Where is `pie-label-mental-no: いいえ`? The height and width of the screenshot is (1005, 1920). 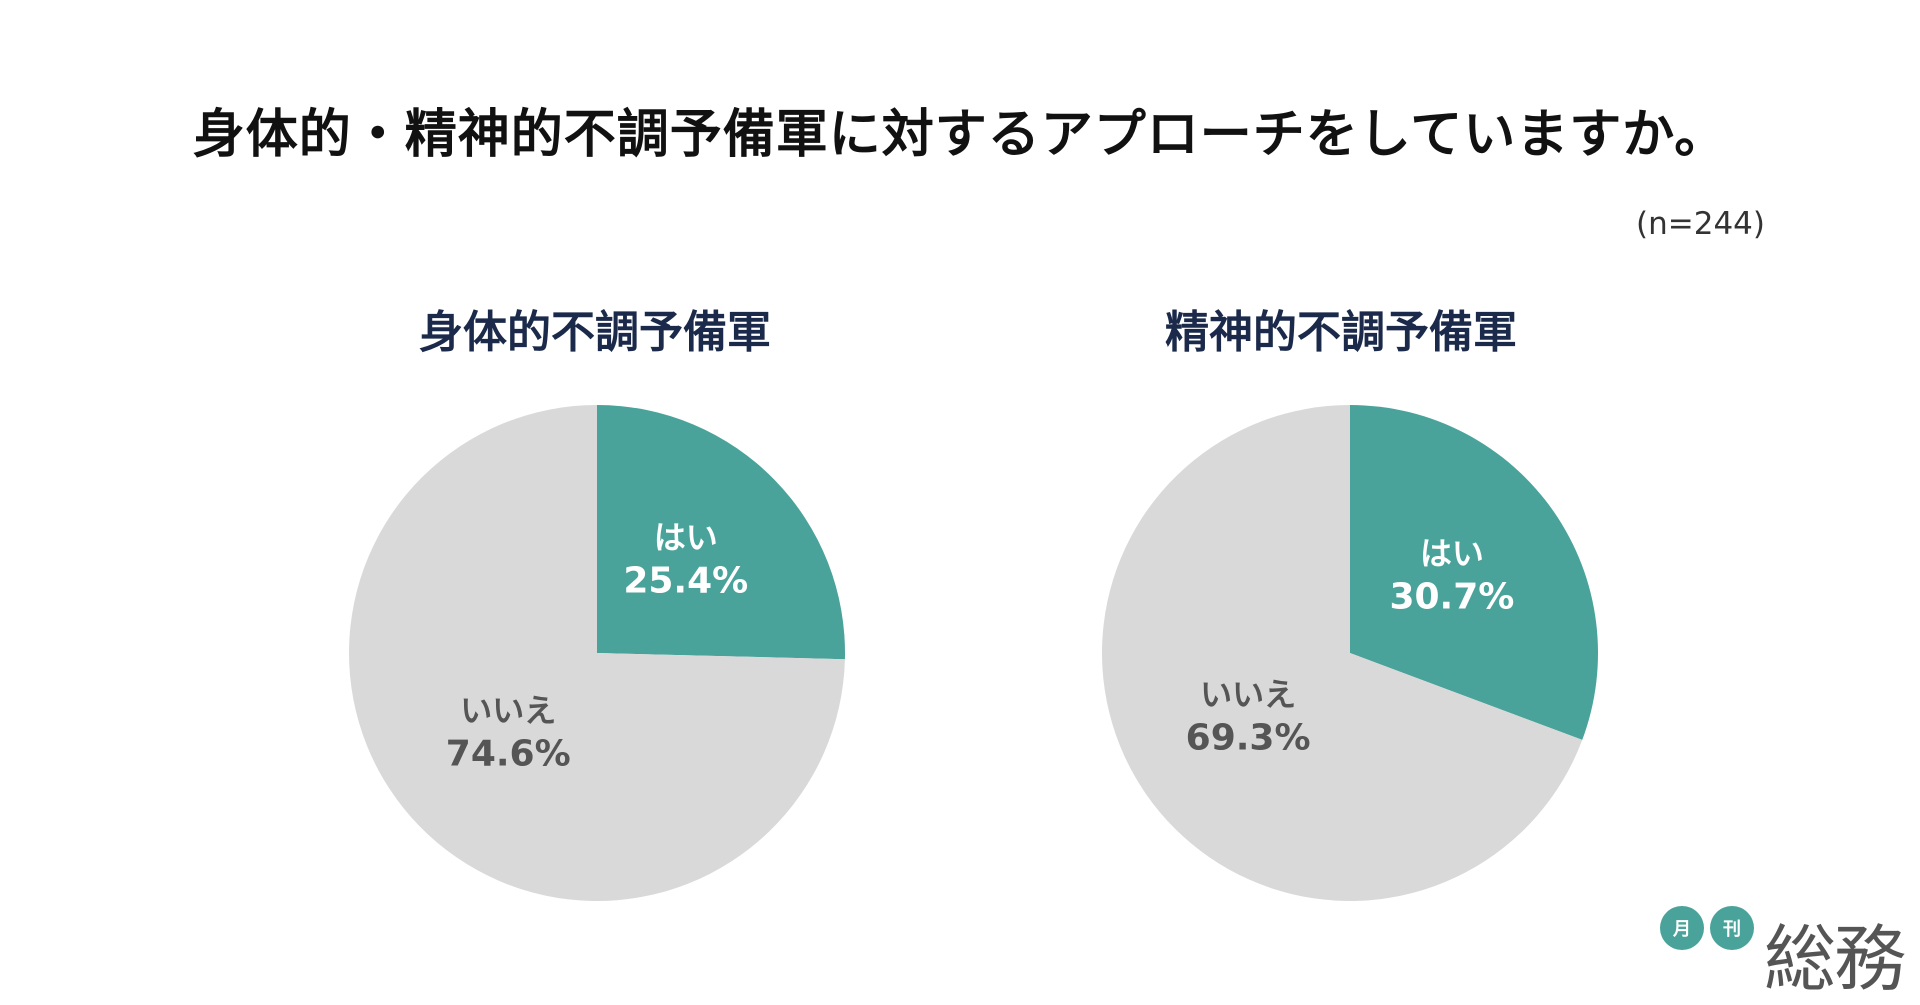 pie-label-mental-no: いいえ is located at coordinates (1248, 695).